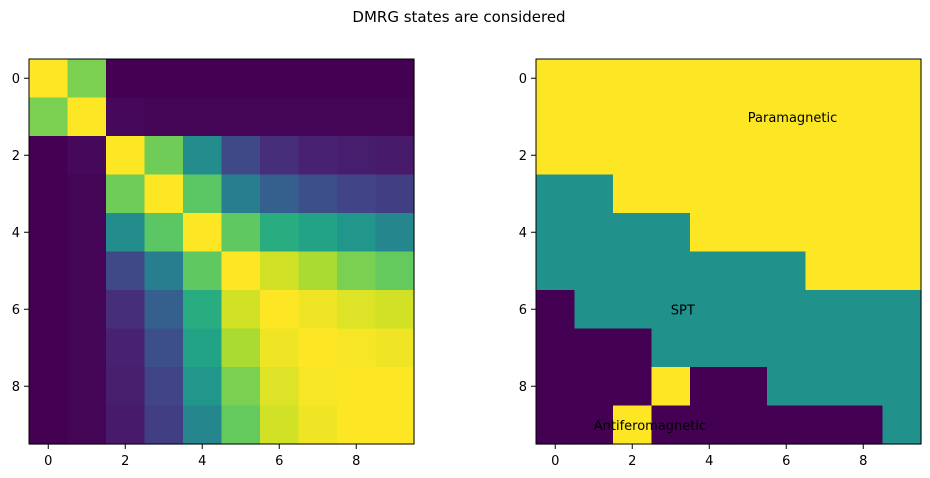 The width and height of the screenshot is (930, 478). Describe the element at coordinates (632, 461) in the screenshot. I see `x-tick-label: 2` at that location.